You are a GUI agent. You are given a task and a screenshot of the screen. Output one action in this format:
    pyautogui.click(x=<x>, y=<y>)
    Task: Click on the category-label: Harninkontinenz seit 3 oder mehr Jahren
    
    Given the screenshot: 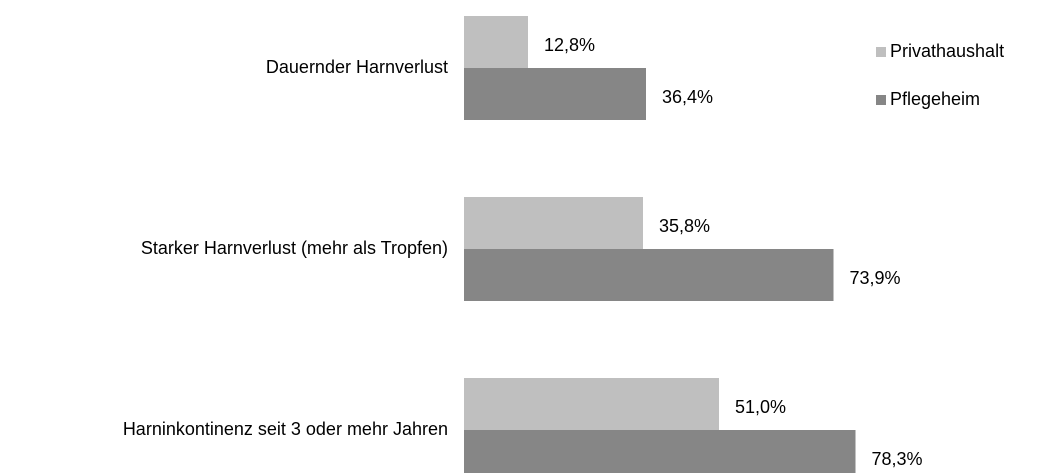 What is the action you would take?
    pyautogui.click(x=285, y=429)
    